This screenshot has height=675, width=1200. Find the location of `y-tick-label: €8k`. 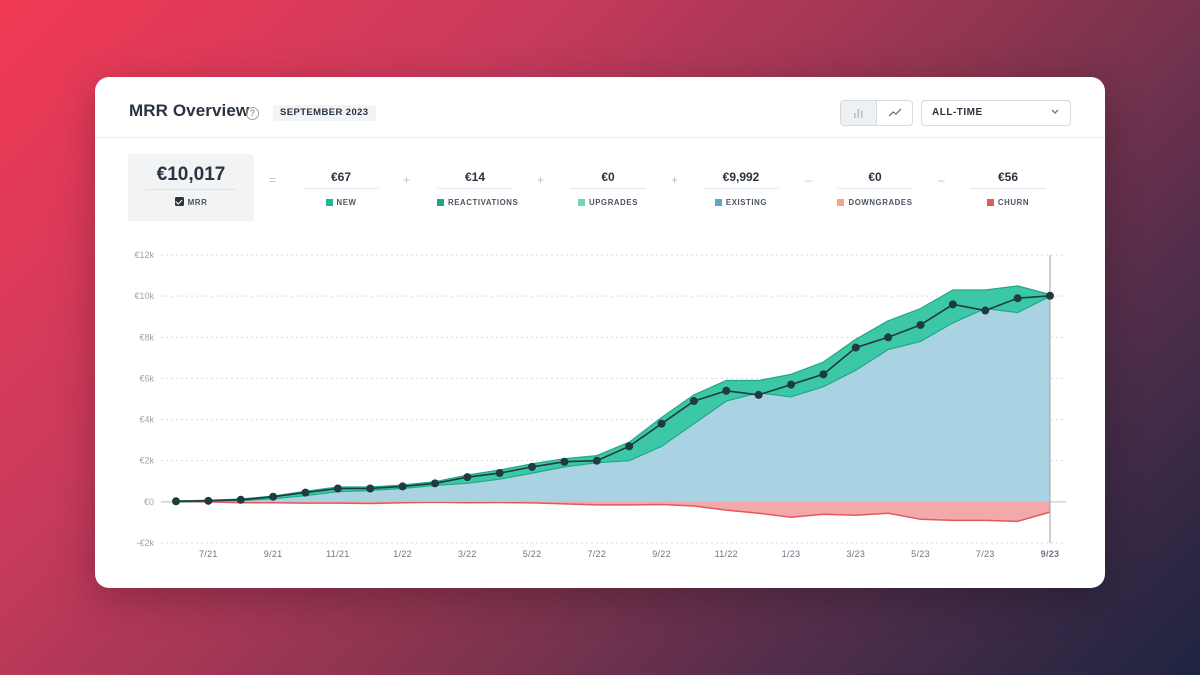

y-tick-label: €8k is located at coordinates (146, 337).